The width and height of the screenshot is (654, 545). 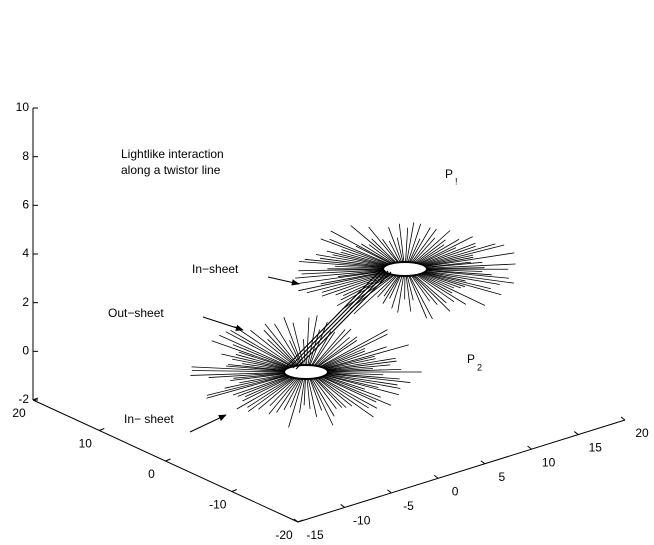 I want to click on point-subscript: 2, so click(x=479, y=367).